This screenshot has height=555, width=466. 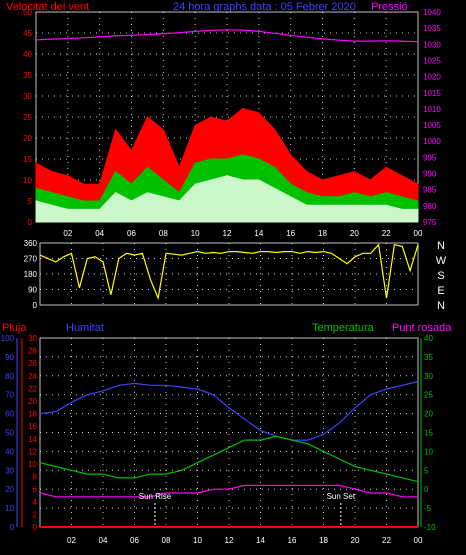 I want to click on rain-axis-tick: 30, so click(x=32, y=338).